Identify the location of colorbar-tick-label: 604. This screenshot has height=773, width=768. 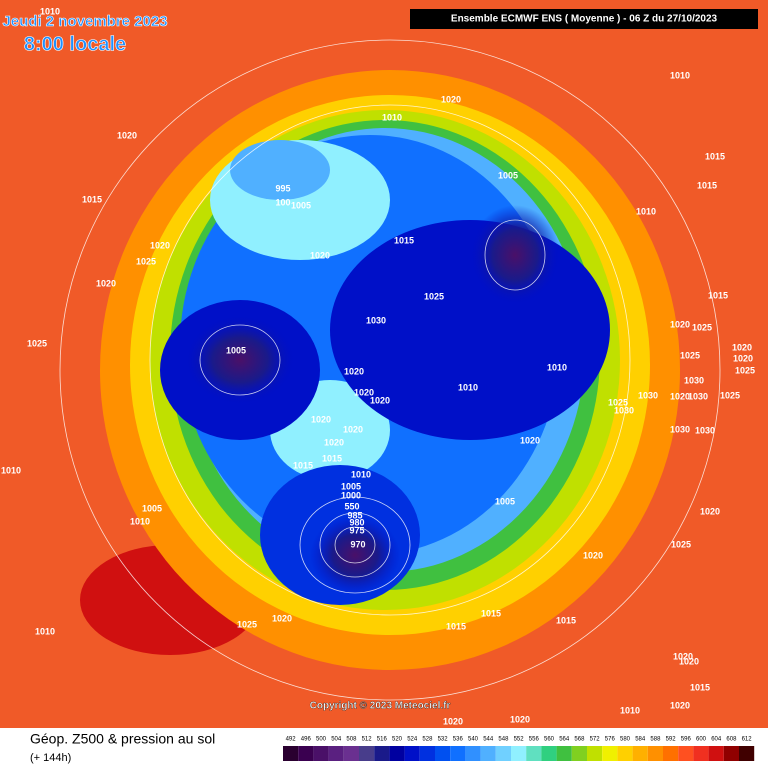
(716, 740).